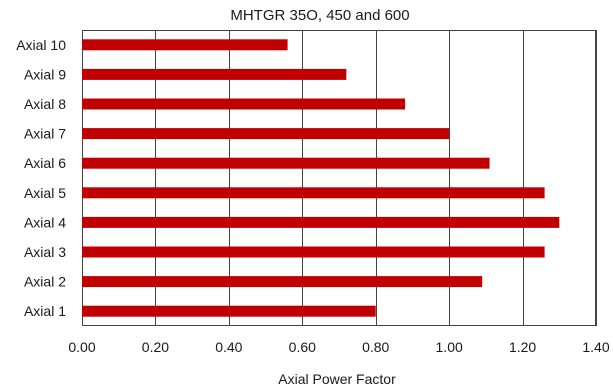 Image resolution: width=613 pixels, height=391 pixels. I want to click on category-label: Axial 10, so click(41, 45).